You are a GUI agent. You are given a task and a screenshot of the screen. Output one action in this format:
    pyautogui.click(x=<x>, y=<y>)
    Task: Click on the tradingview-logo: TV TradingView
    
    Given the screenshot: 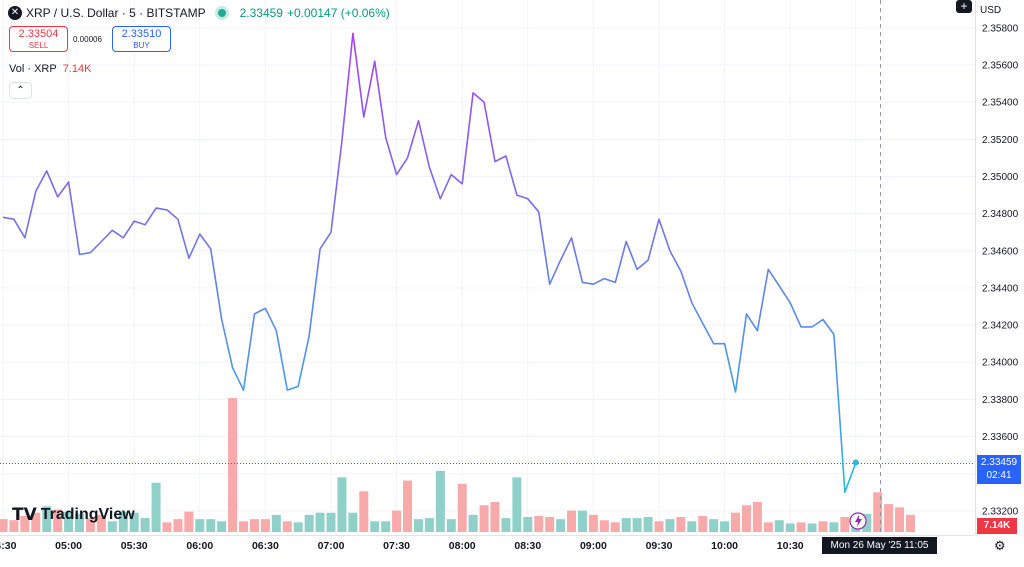 What is the action you would take?
    pyautogui.click(x=73, y=515)
    